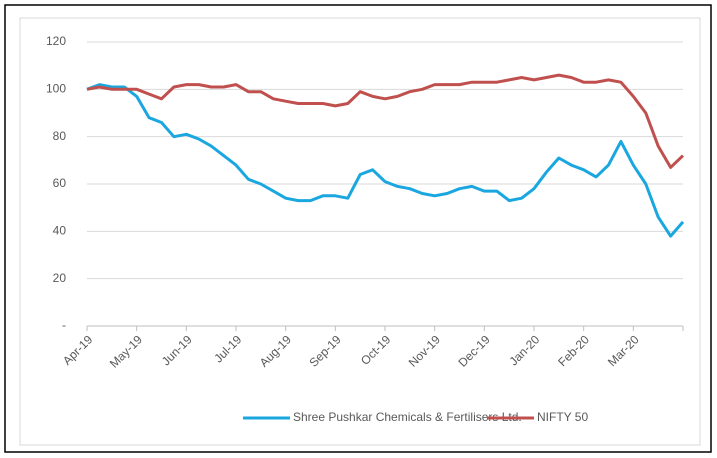  What do you see at coordinates (275, 350) in the screenshot?
I see `x-tick-label: Aug-19` at bounding box center [275, 350].